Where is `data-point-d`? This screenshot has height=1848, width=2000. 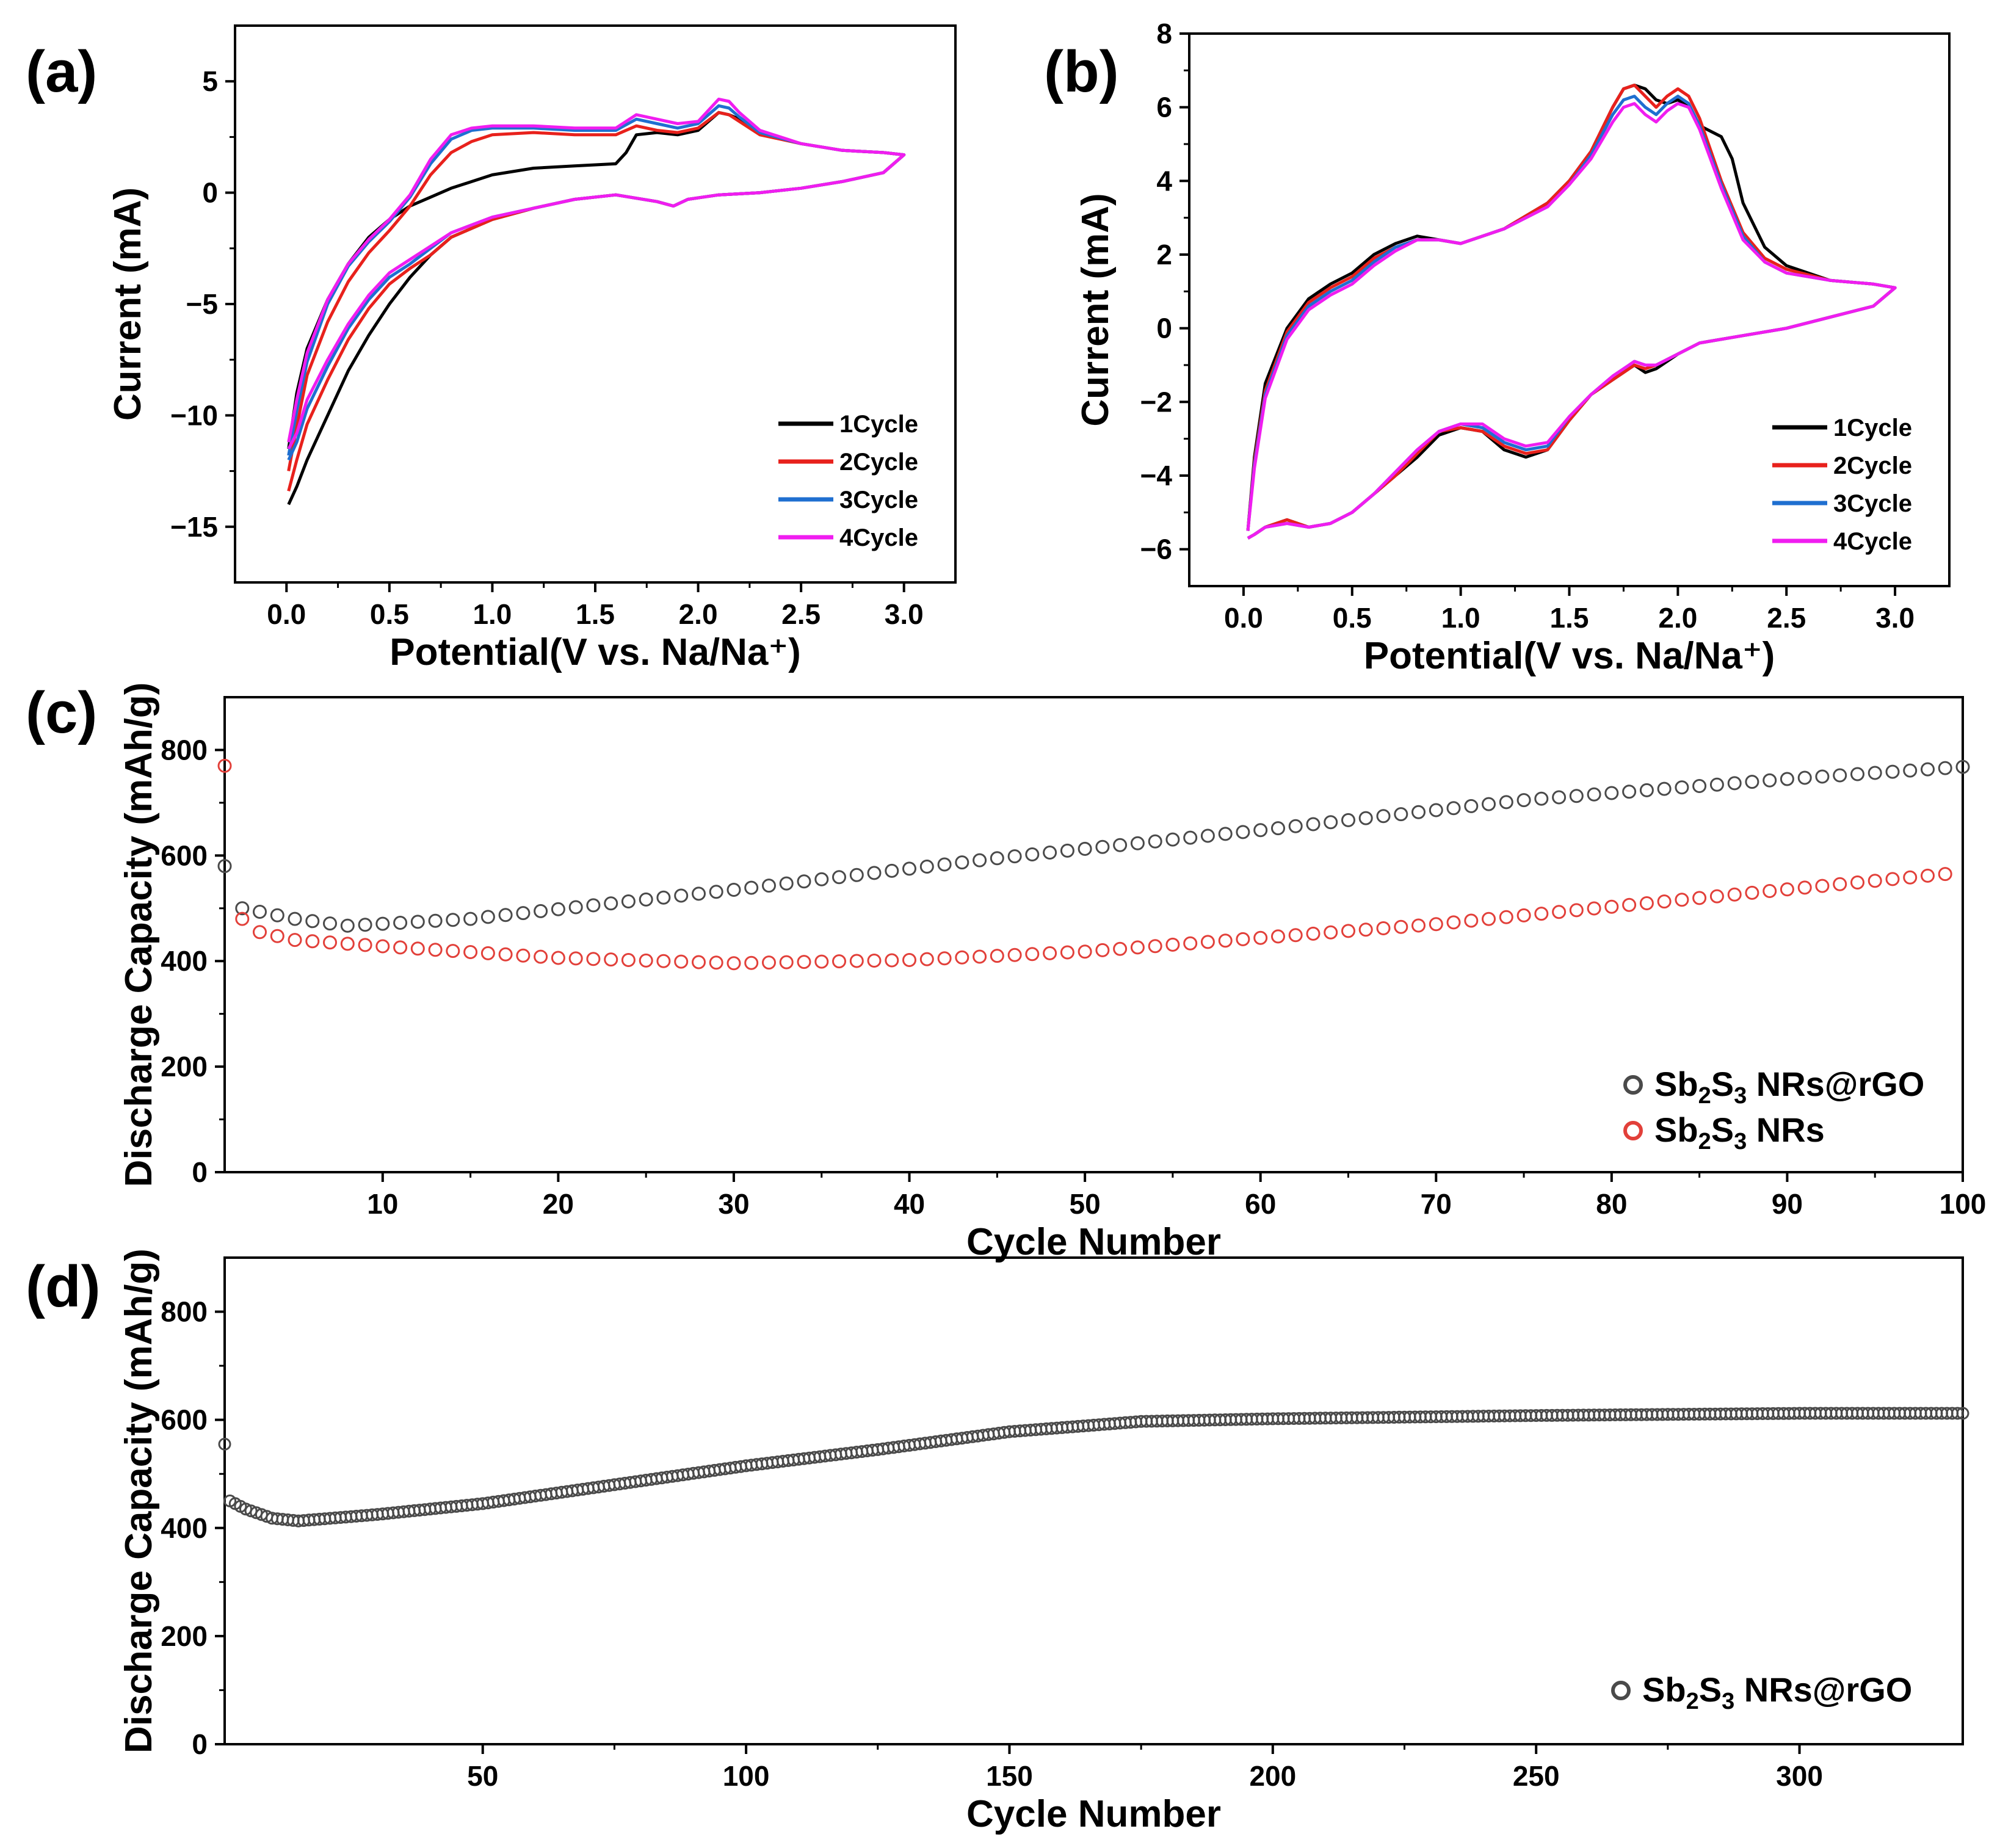
data-point-d is located at coordinates (1957, 1413).